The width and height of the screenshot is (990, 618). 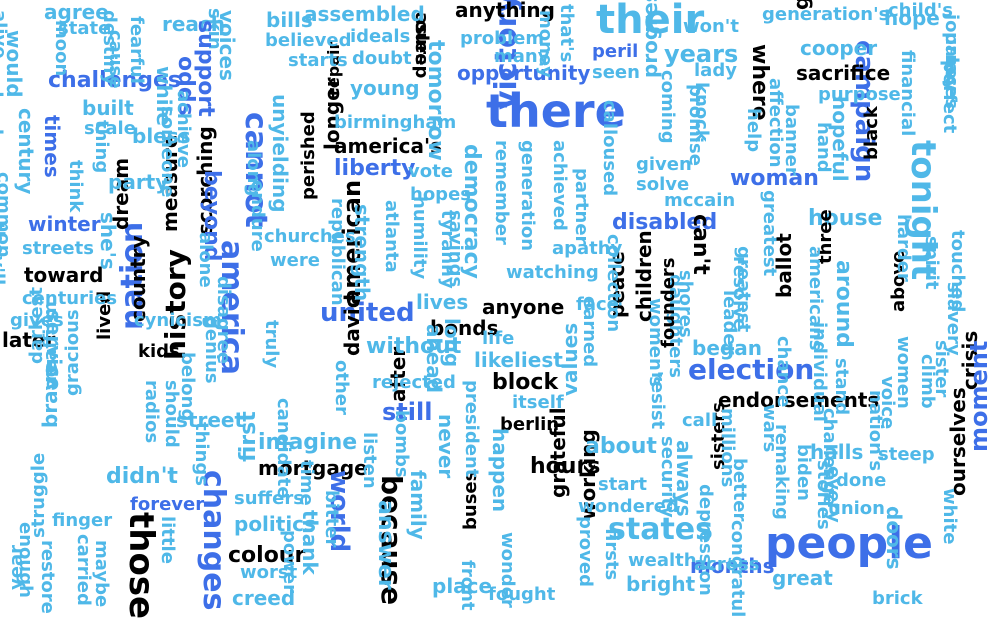 I want to click on word-bitter: bitter, so click(x=331, y=519).